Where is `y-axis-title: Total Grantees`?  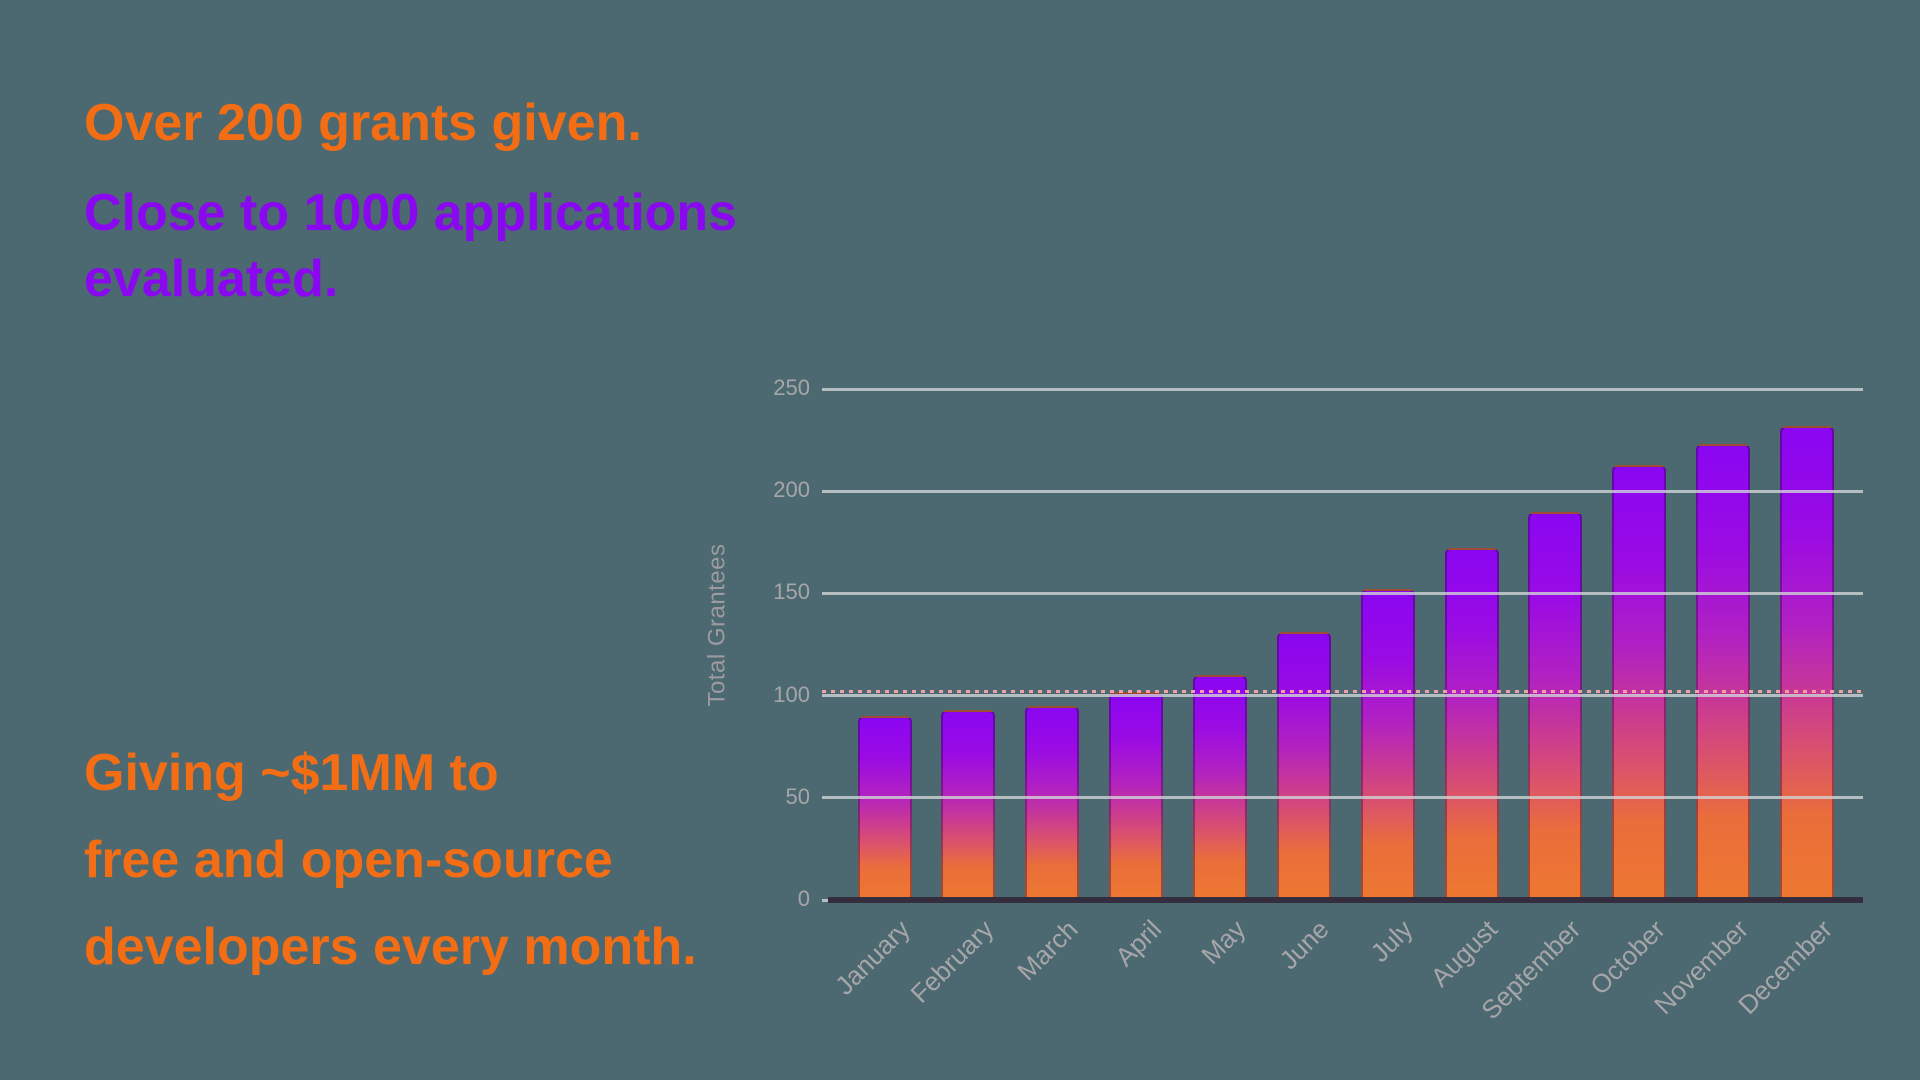
y-axis-title: Total Grantees is located at coordinates (718, 625).